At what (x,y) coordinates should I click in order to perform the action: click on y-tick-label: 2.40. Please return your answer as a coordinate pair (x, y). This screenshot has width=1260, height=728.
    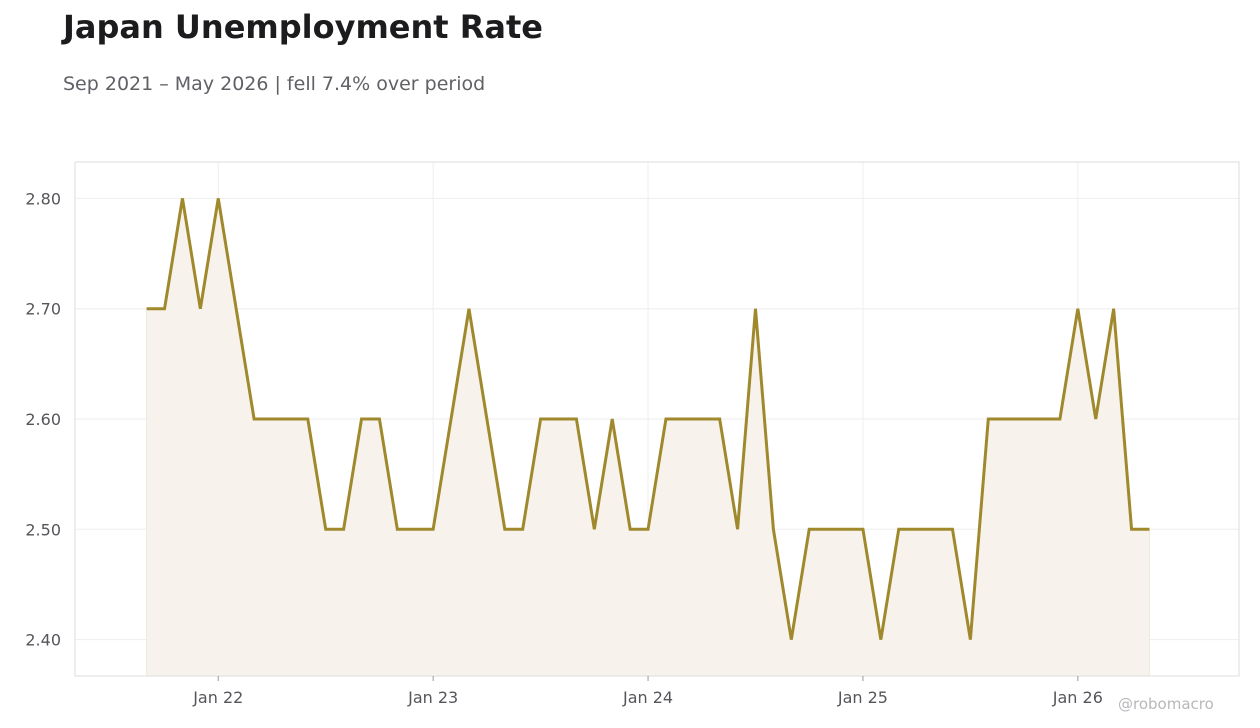
    Looking at the image, I should click on (43, 640).